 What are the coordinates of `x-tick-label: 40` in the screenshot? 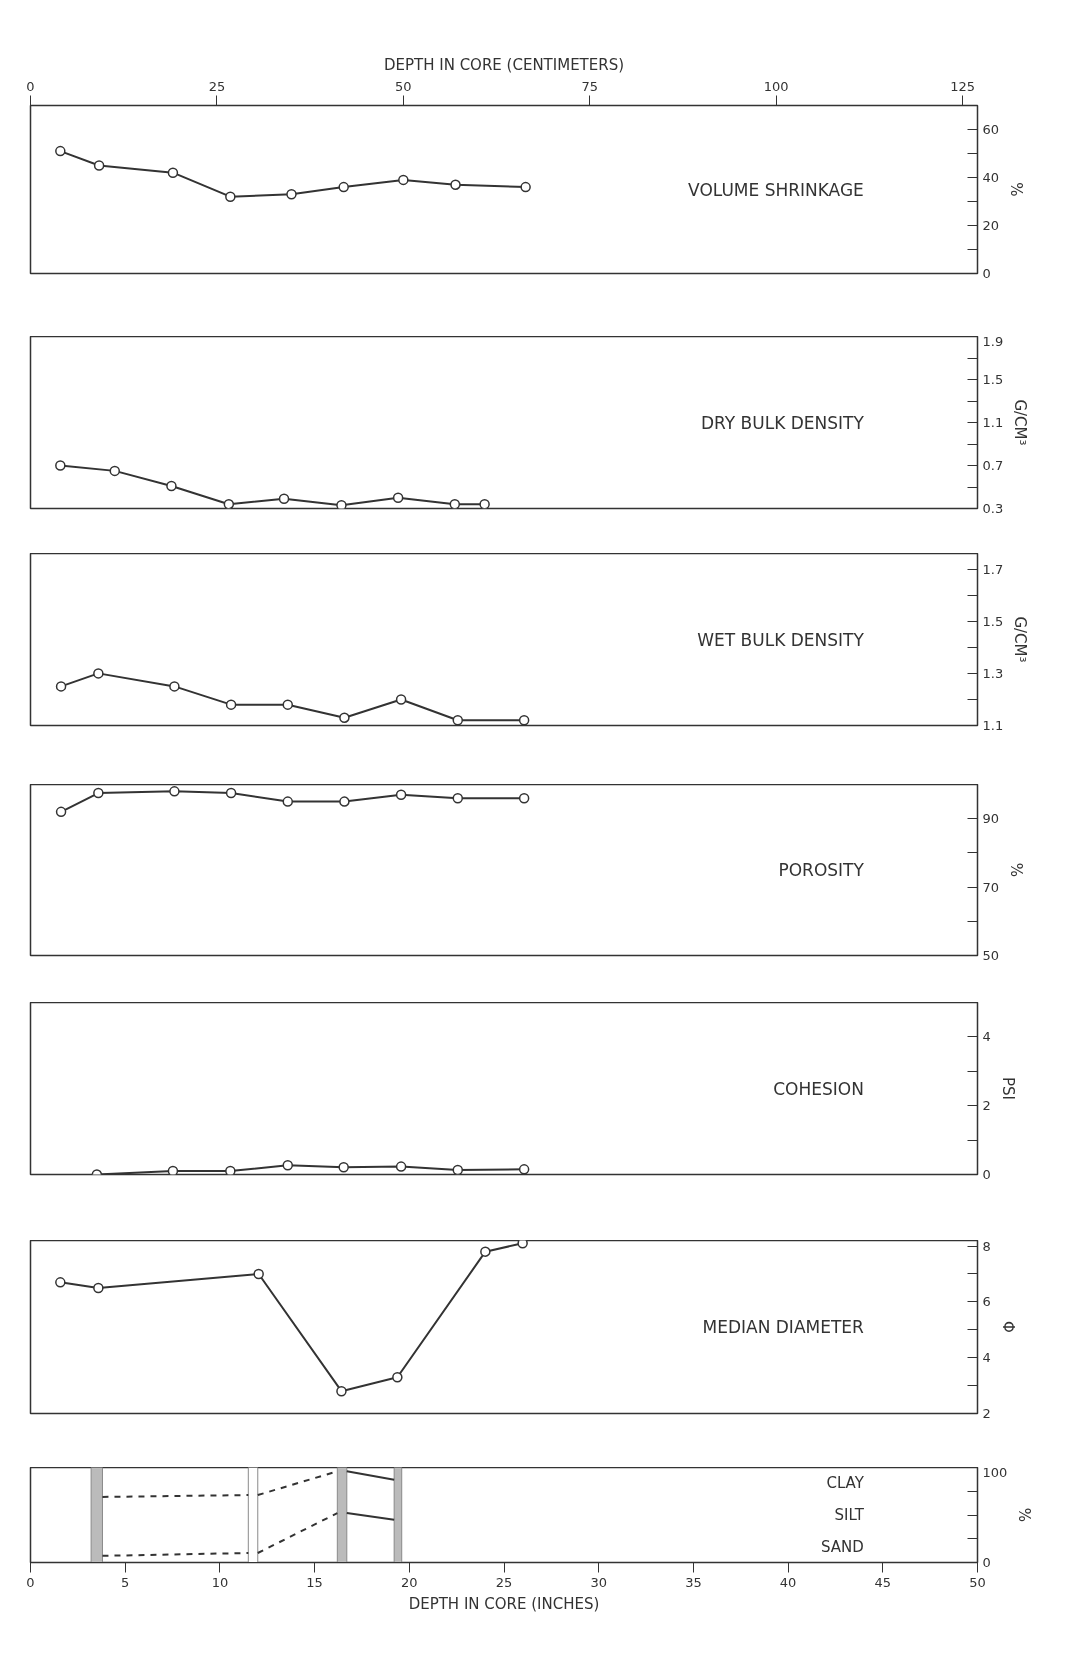 It's located at (788, 1582).